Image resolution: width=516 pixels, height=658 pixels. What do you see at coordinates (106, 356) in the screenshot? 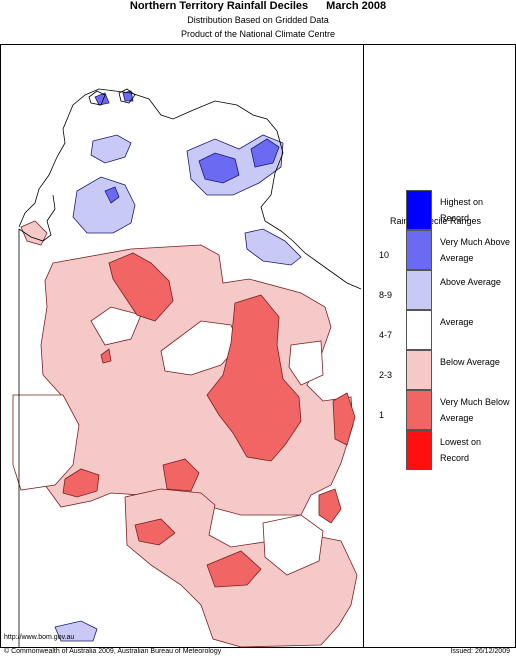
I see `region-very-much-below-small` at bounding box center [106, 356].